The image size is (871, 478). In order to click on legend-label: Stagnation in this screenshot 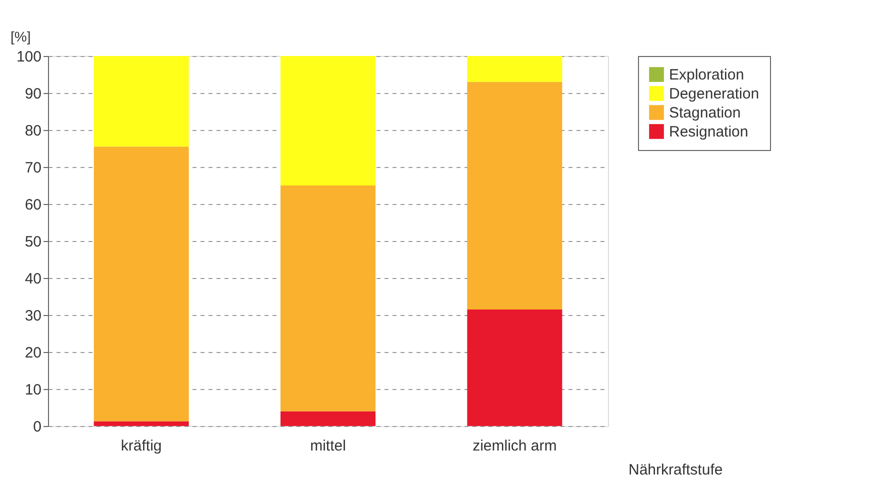, I will do `click(705, 113)`.